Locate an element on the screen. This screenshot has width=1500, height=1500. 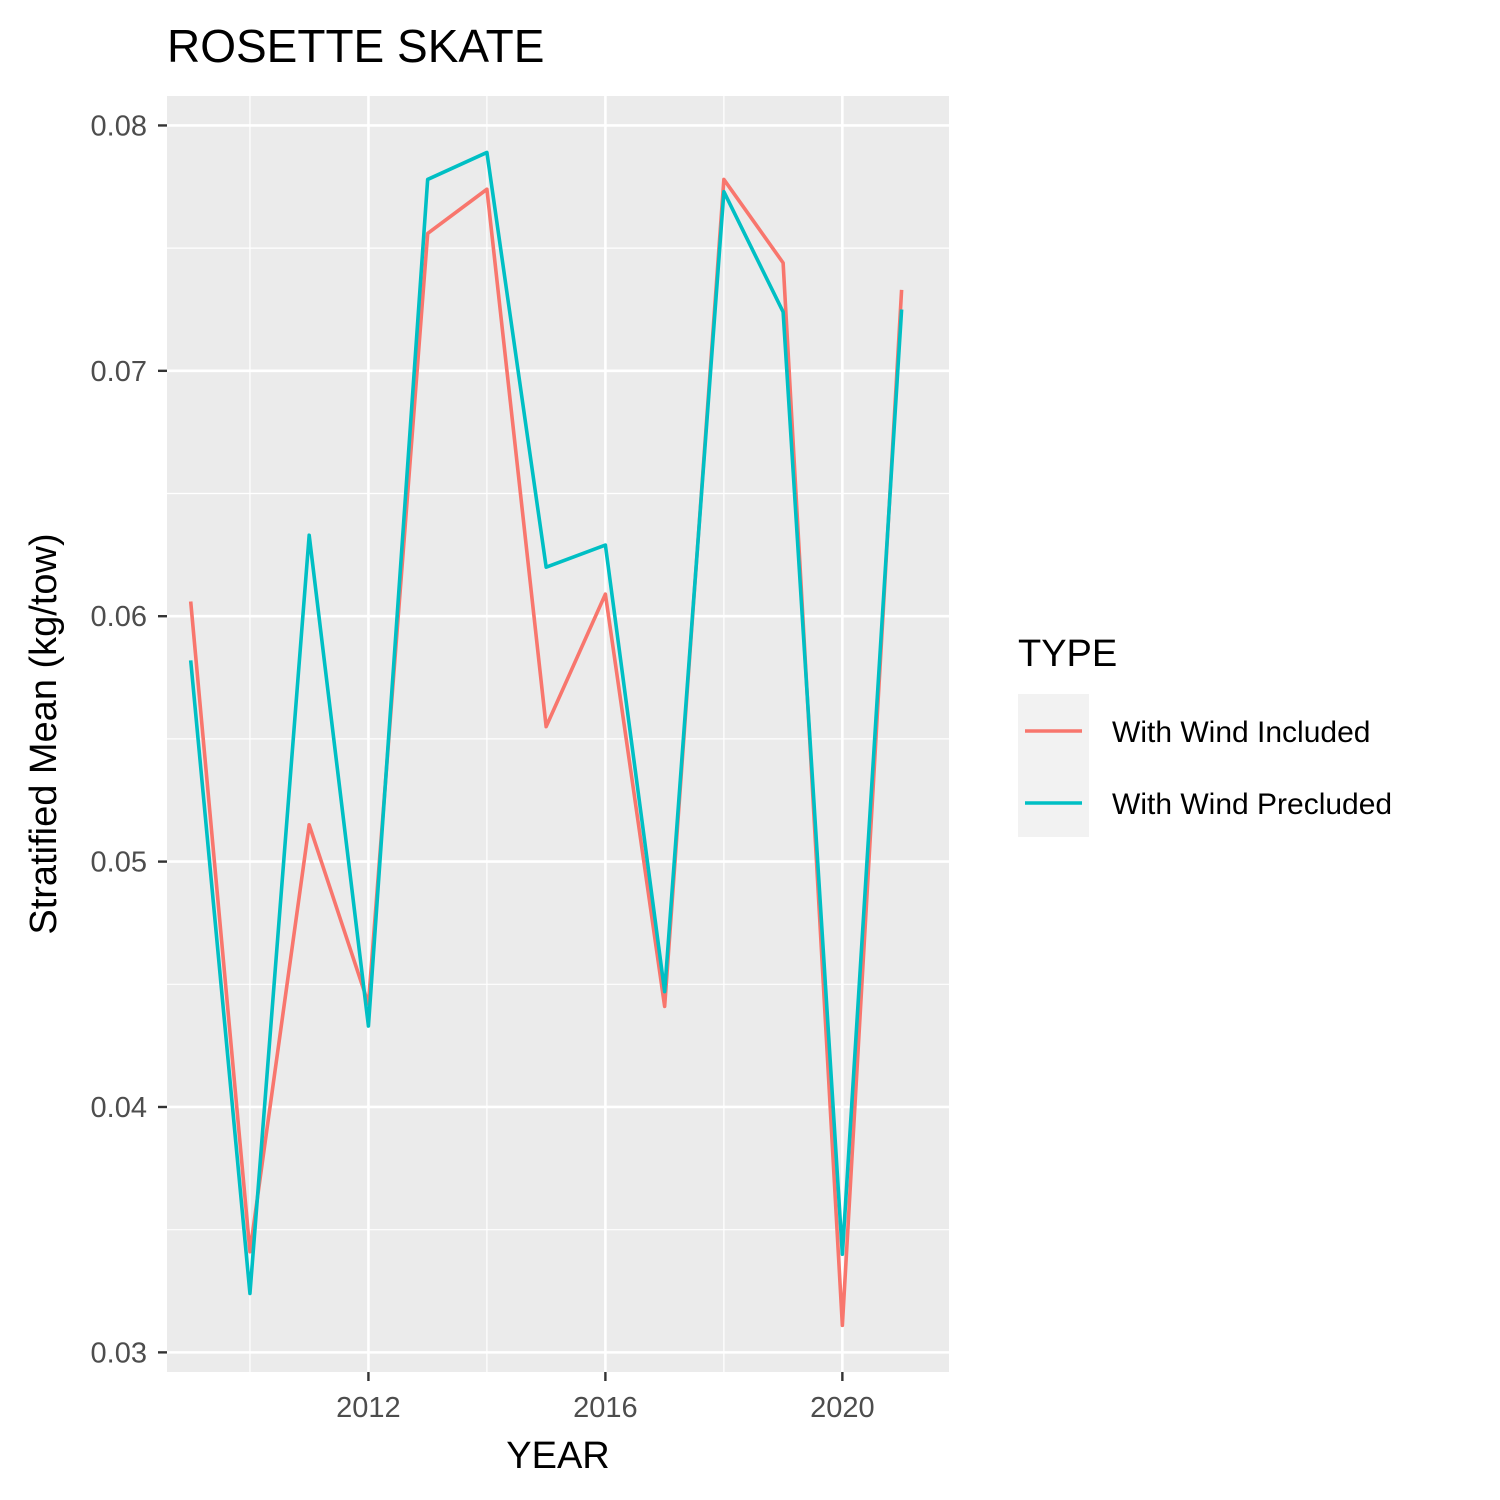
x-axis: 2012 2016 2020 is located at coordinates (605, 1398).